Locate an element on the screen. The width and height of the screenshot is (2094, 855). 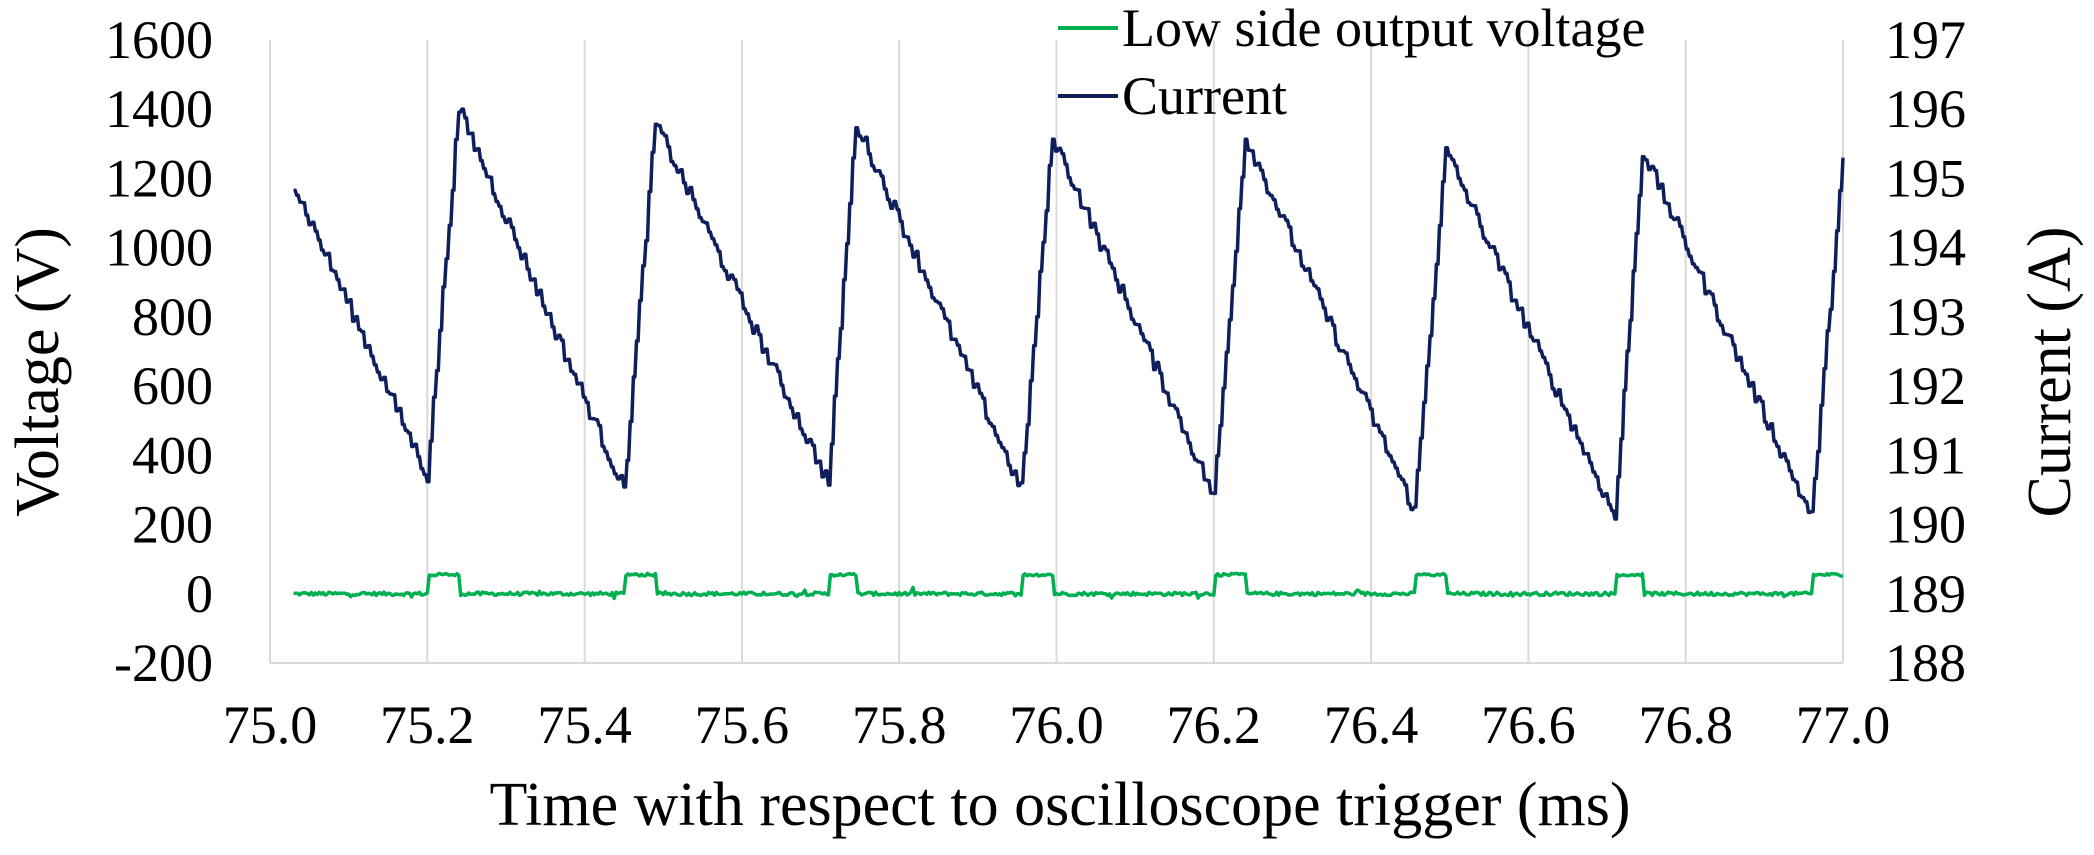
y2-tick-label: 196 is located at coordinates (1925, 109).